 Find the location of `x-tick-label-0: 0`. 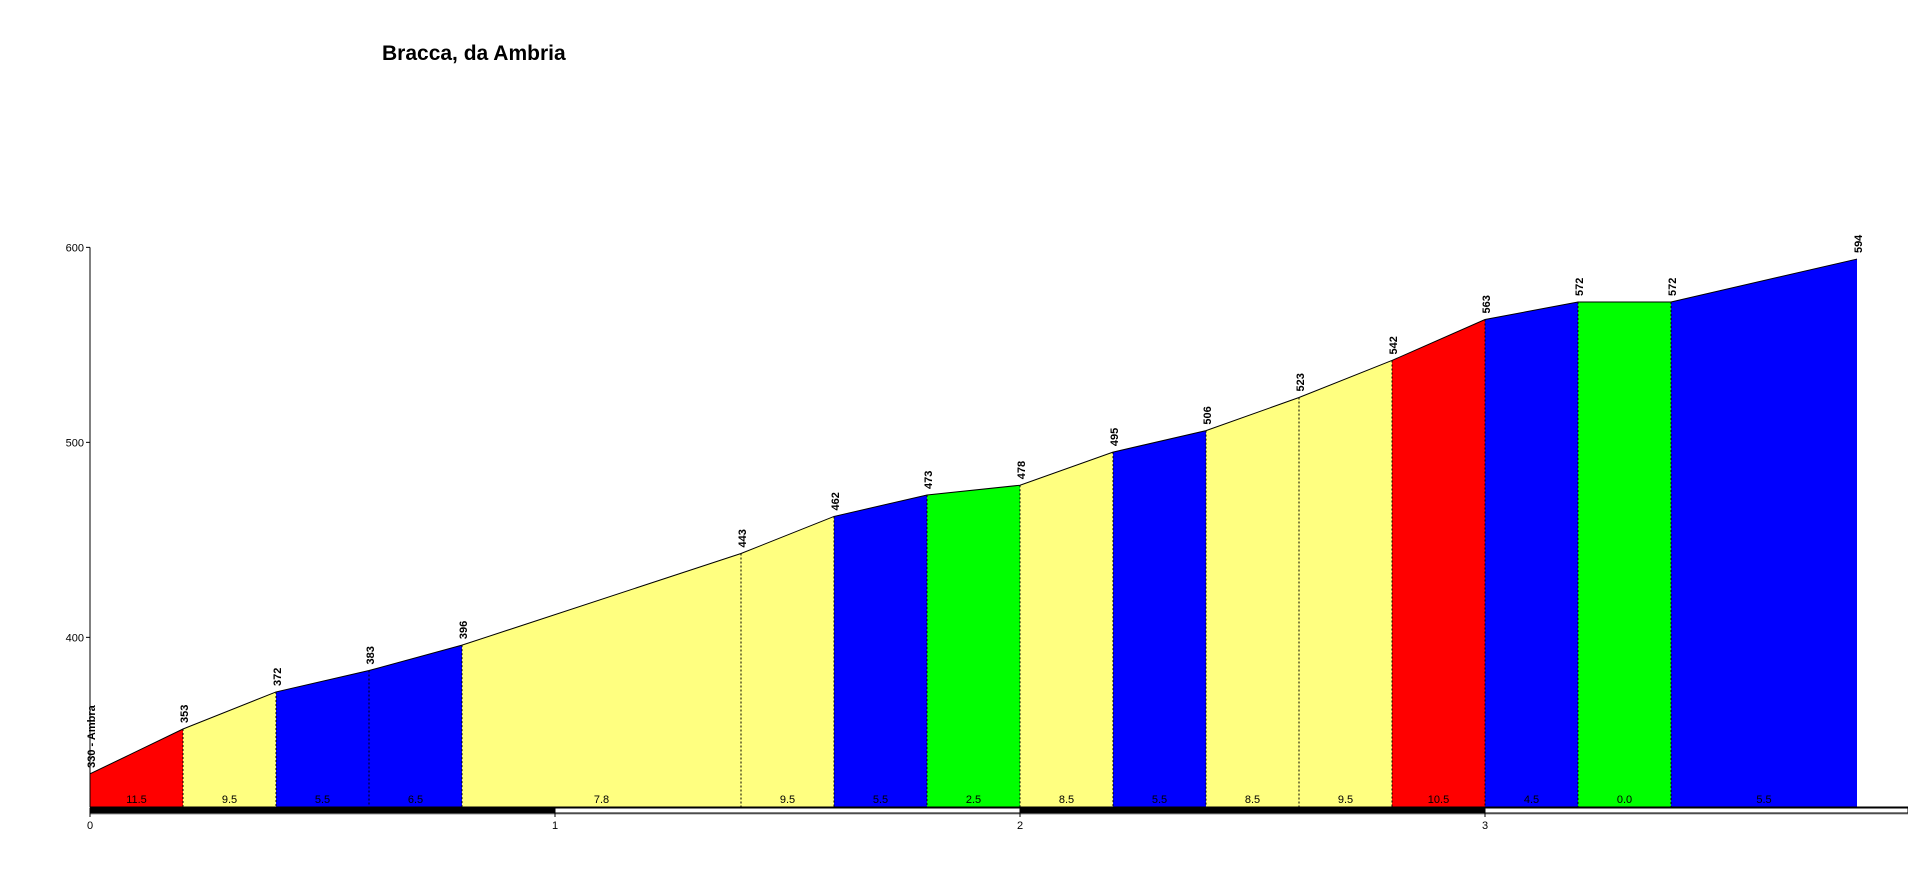

x-tick-label-0: 0 is located at coordinates (90, 826).